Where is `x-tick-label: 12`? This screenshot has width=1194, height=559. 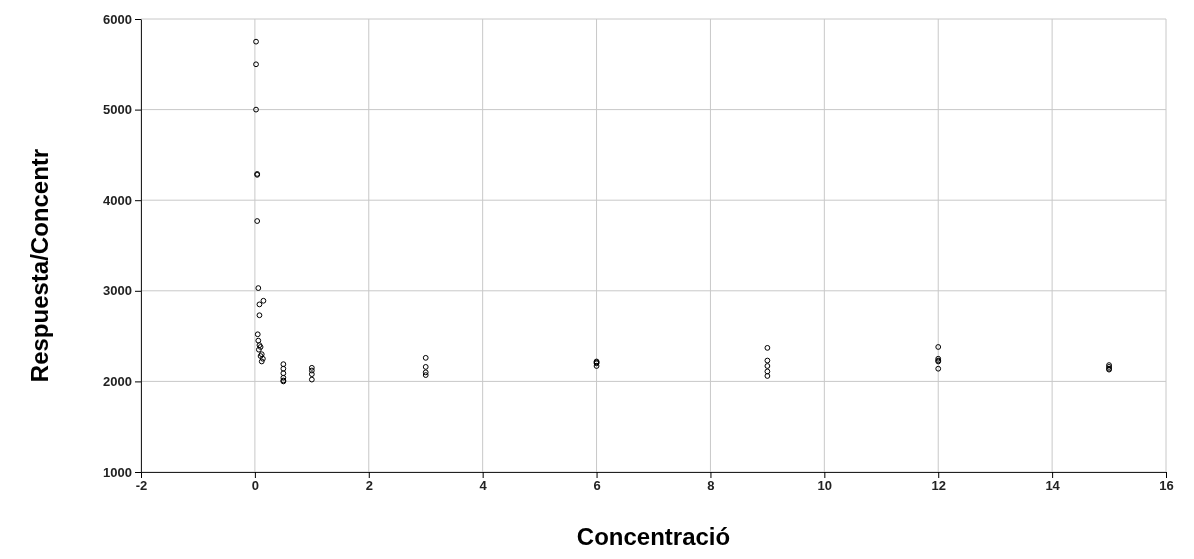
x-tick-label: 12 is located at coordinates (938, 486).